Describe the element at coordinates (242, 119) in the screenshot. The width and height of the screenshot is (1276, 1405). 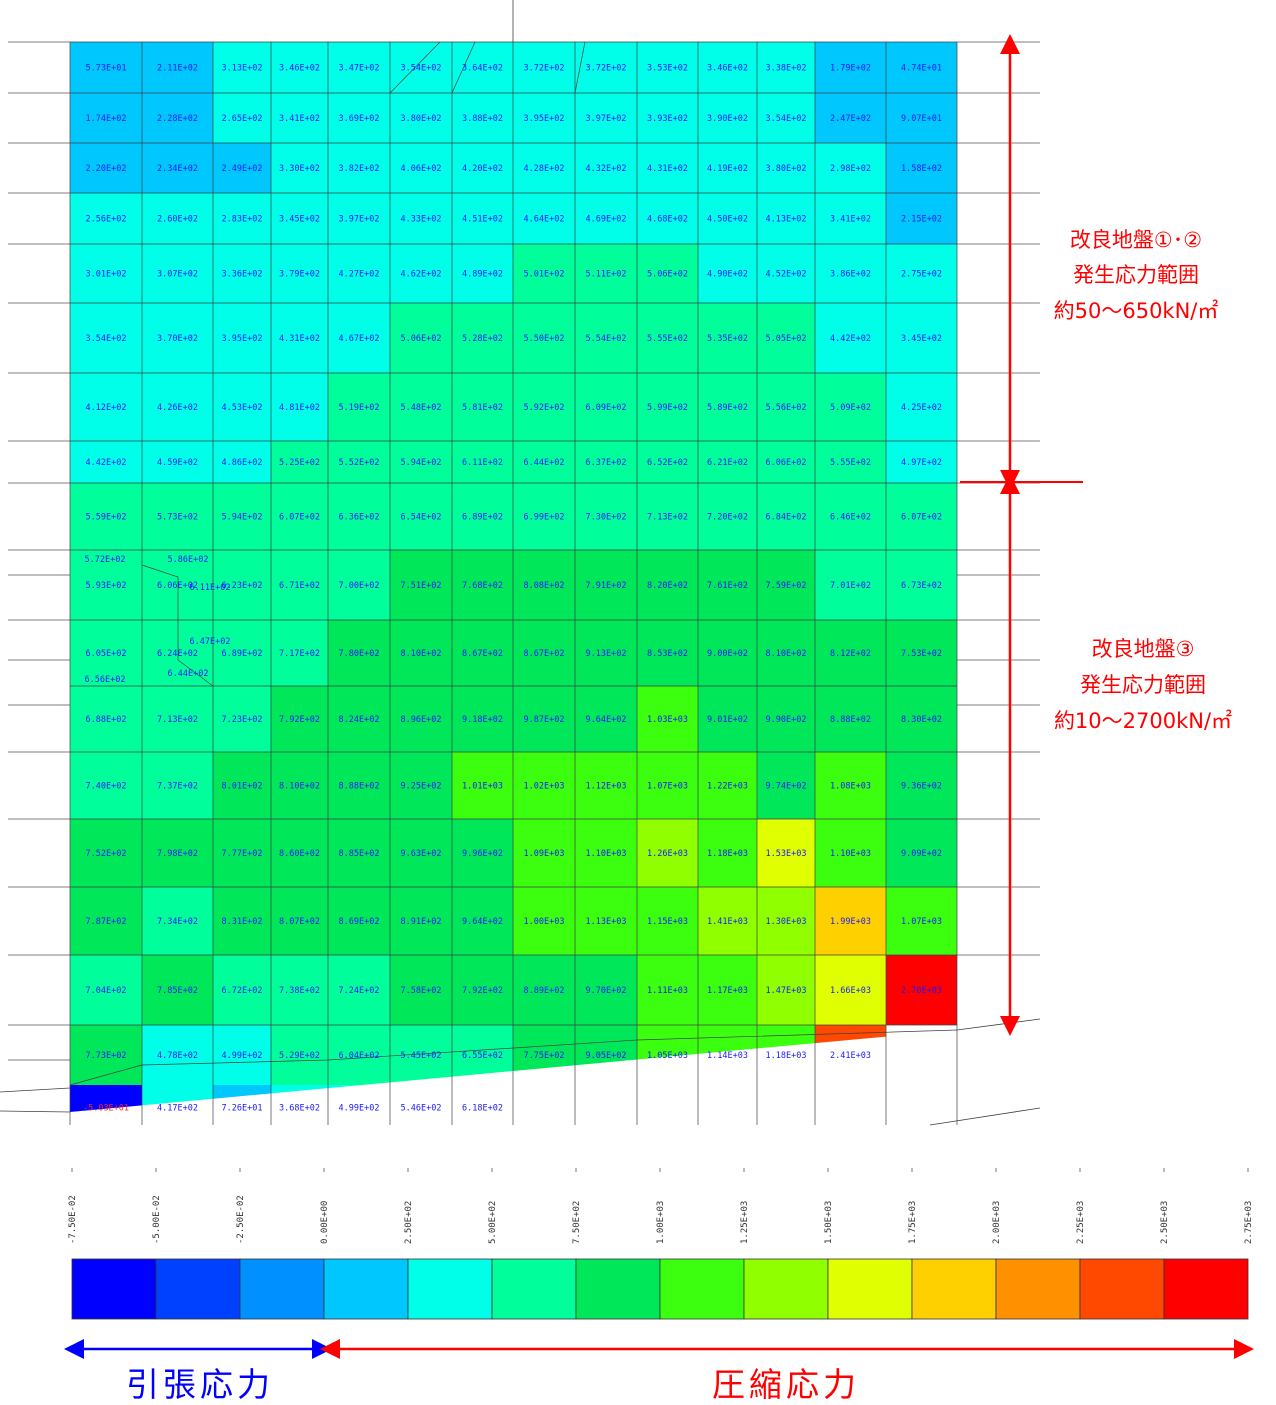
I see `cell-value-label: 2.65E+02` at that location.